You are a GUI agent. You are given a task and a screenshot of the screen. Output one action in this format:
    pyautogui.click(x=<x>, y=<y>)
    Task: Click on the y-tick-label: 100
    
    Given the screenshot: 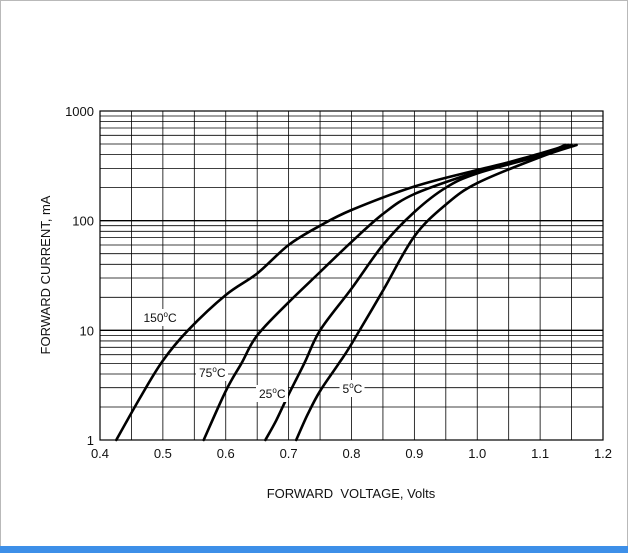 What is the action you would take?
    pyautogui.click(x=83, y=221)
    